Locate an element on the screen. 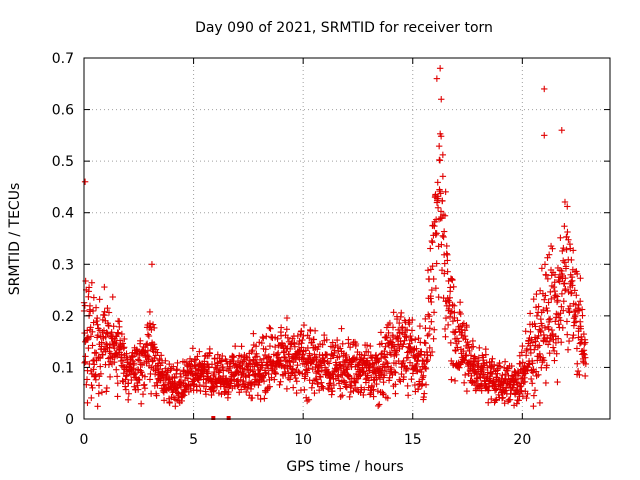 The image size is (640, 480). x-tick-label: 10 is located at coordinates (303, 440).